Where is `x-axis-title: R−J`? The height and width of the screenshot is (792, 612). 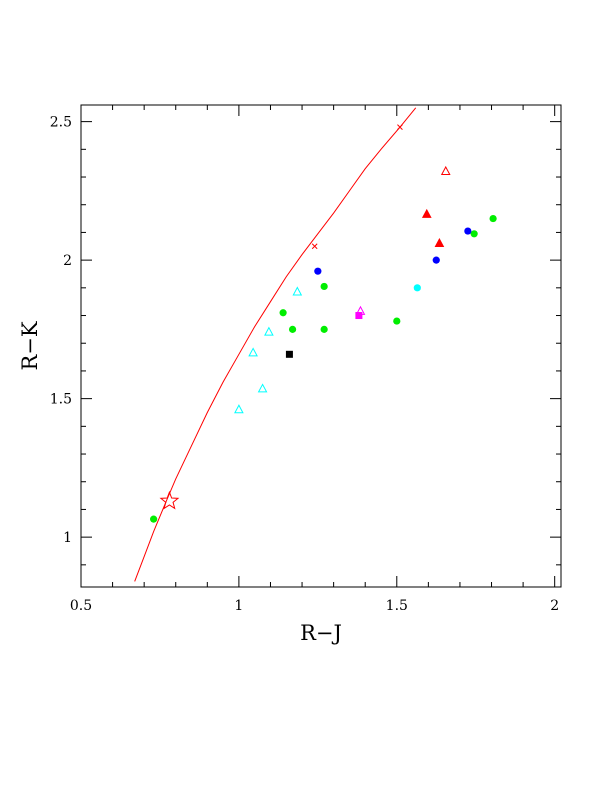
x-axis-title: R−J is located at coordinates (321, 633).